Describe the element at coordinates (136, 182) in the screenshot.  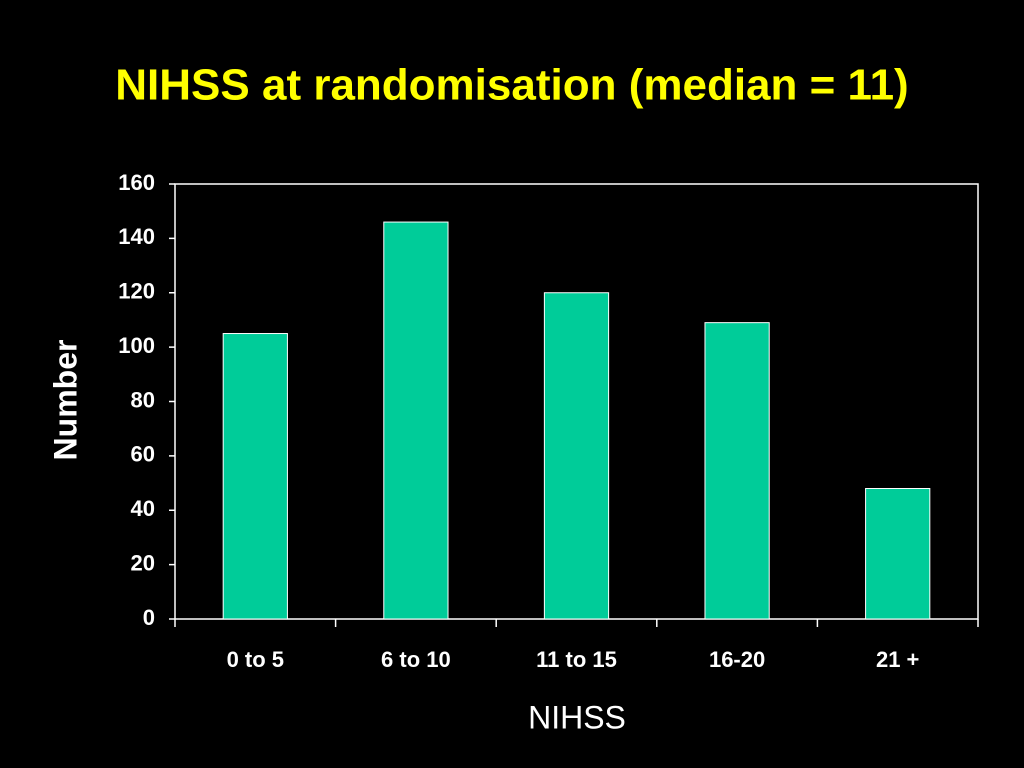
I see `y-tick-label: 160` at that location.